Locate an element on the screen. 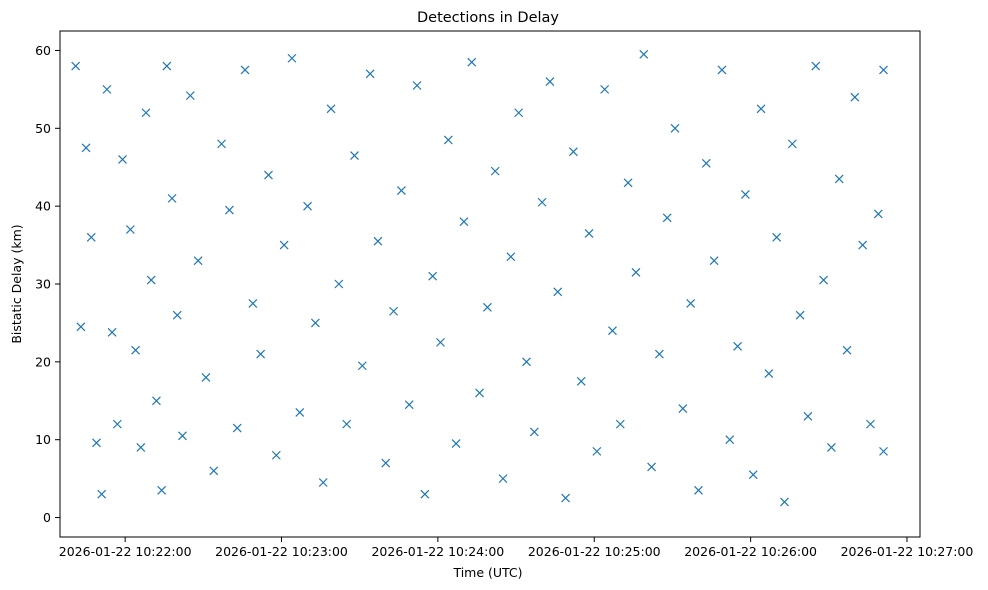 This screenshot has height=590, width=988. chart-title: Detections in Delay is located at coordinates (488, 18).